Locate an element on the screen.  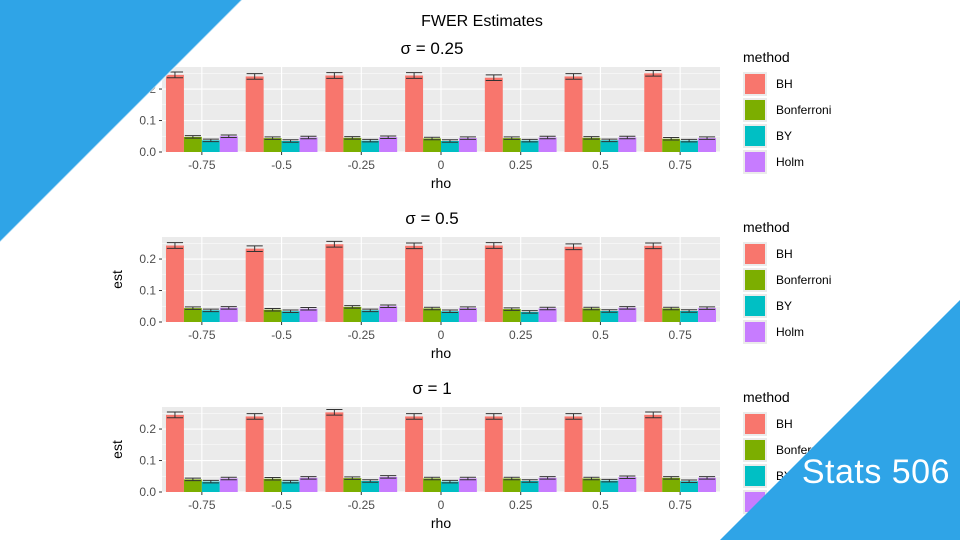
y-tick-label: 0.0 is located at coordinates (147, 152).